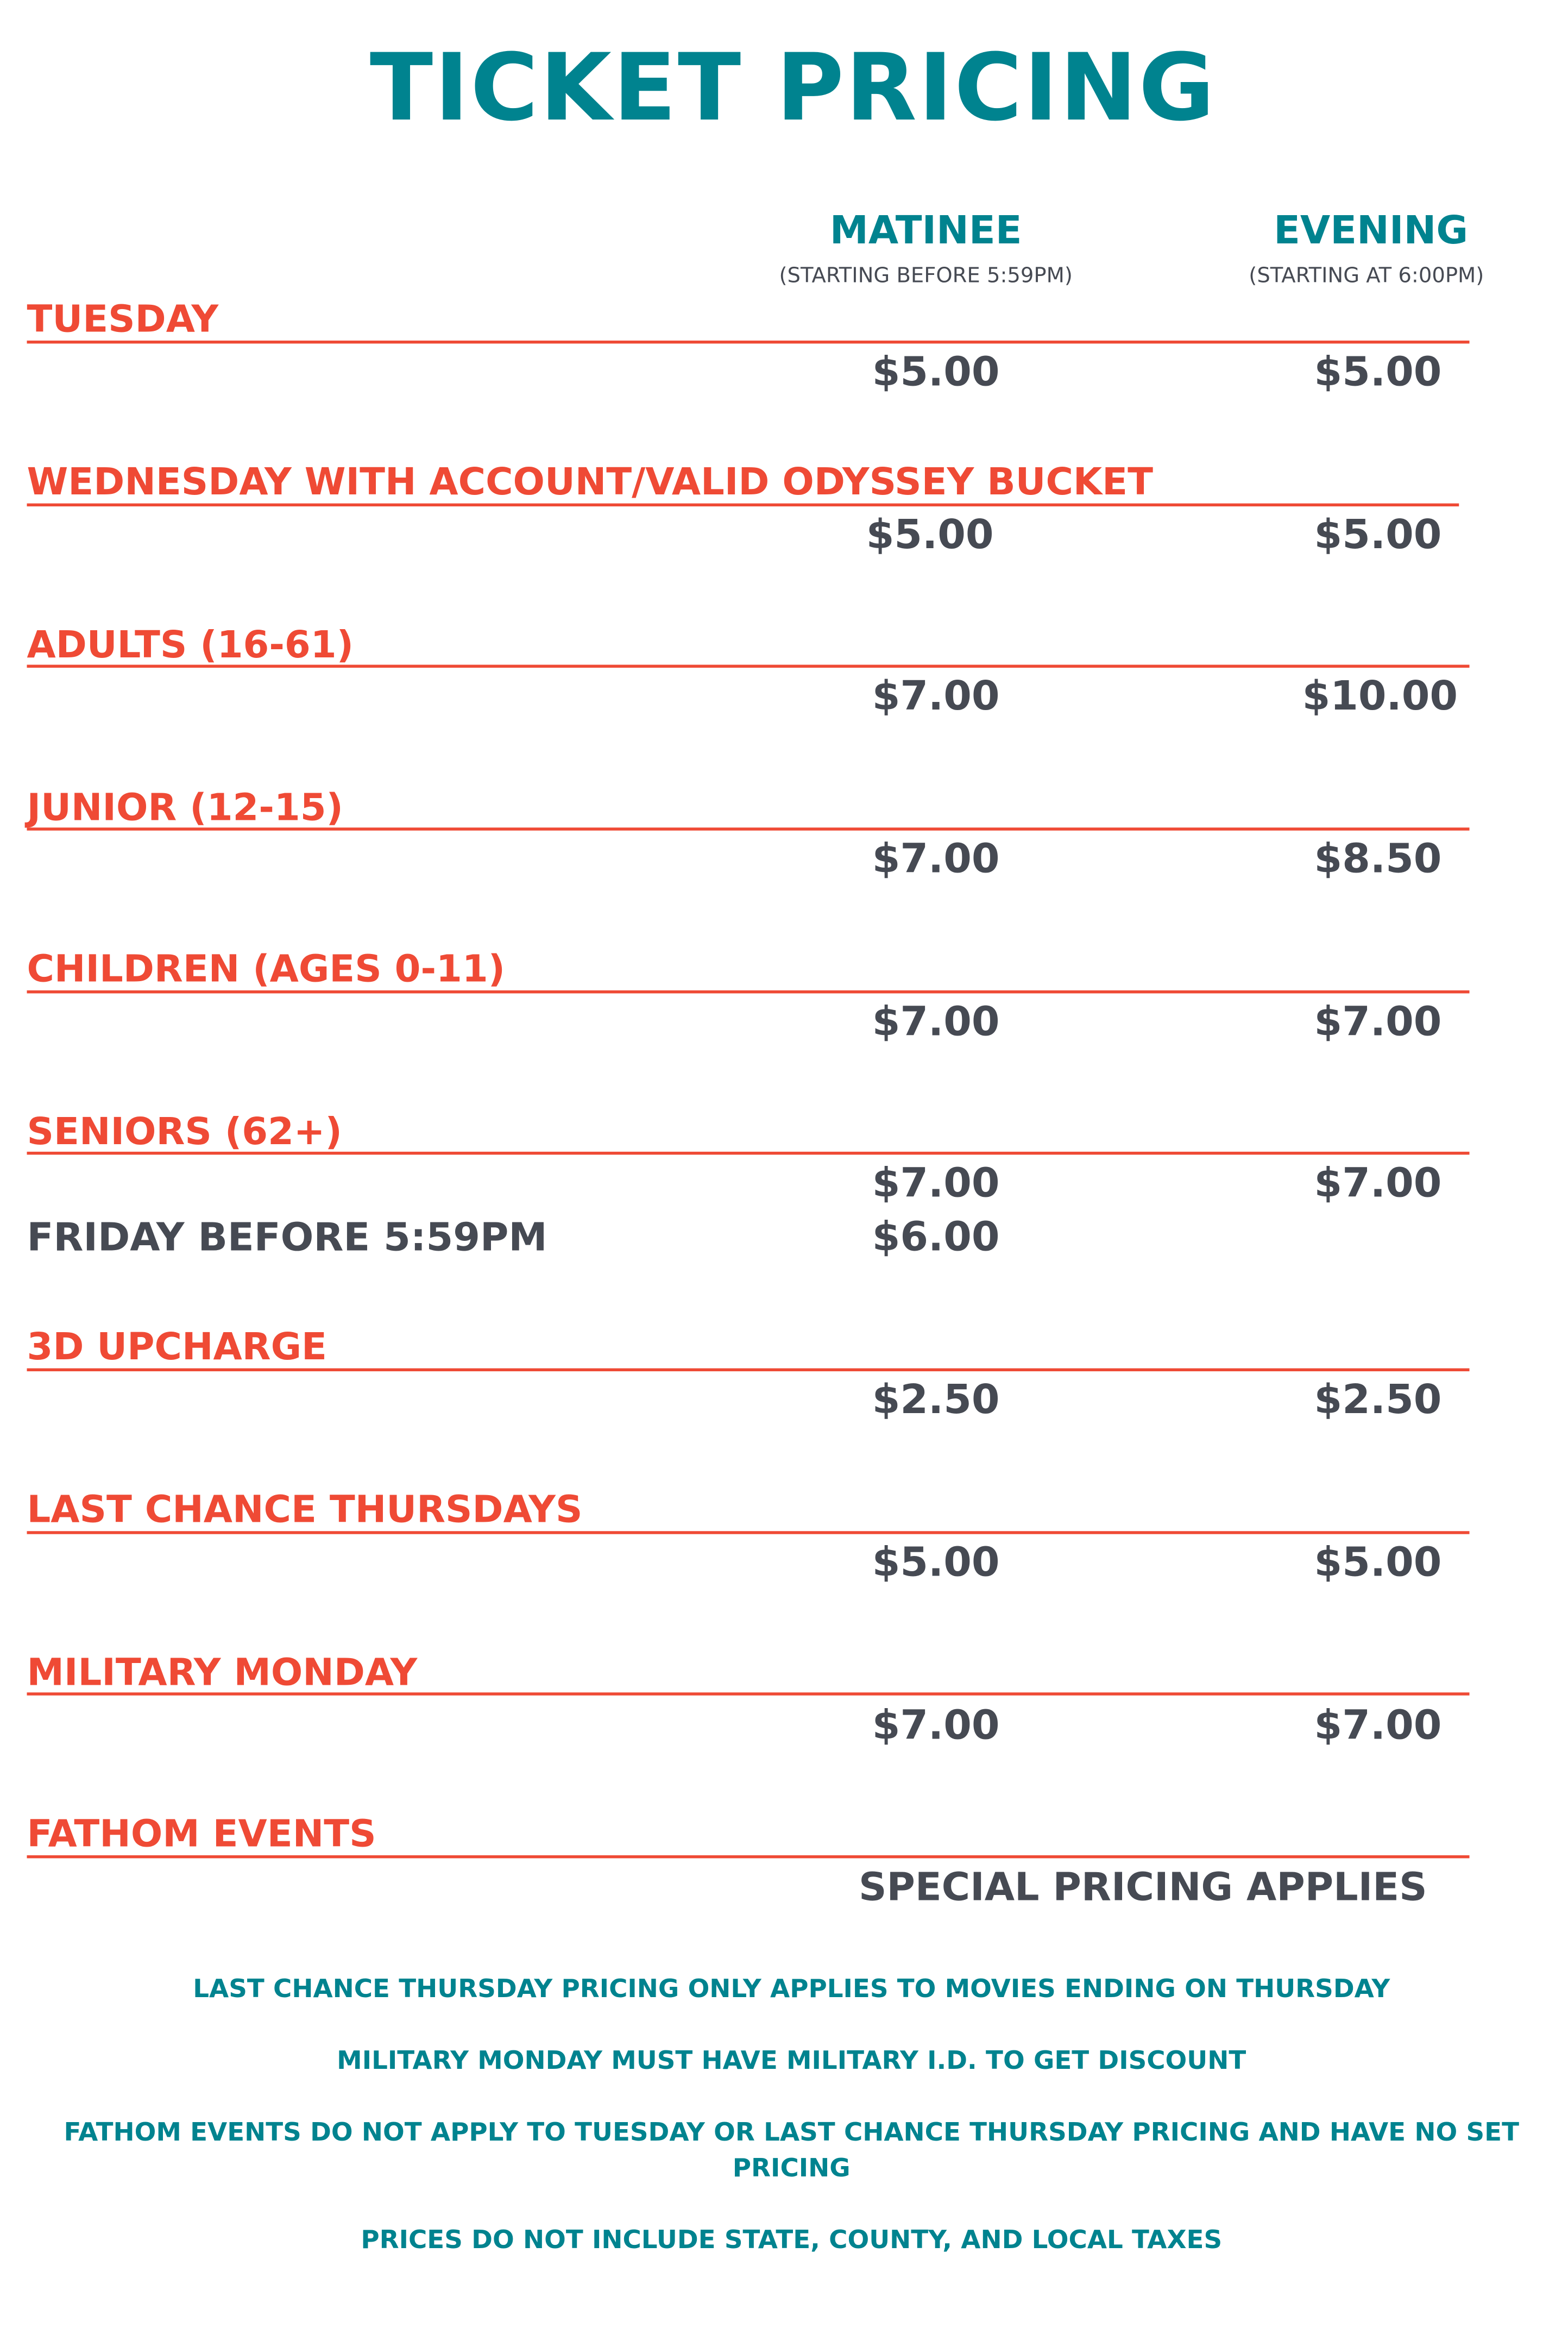 This screenshot has height=2328, width=1568. Describe the element at coordinates (925, 231) in the screenshot. I see `matinee-header: MATINEE` at that location.